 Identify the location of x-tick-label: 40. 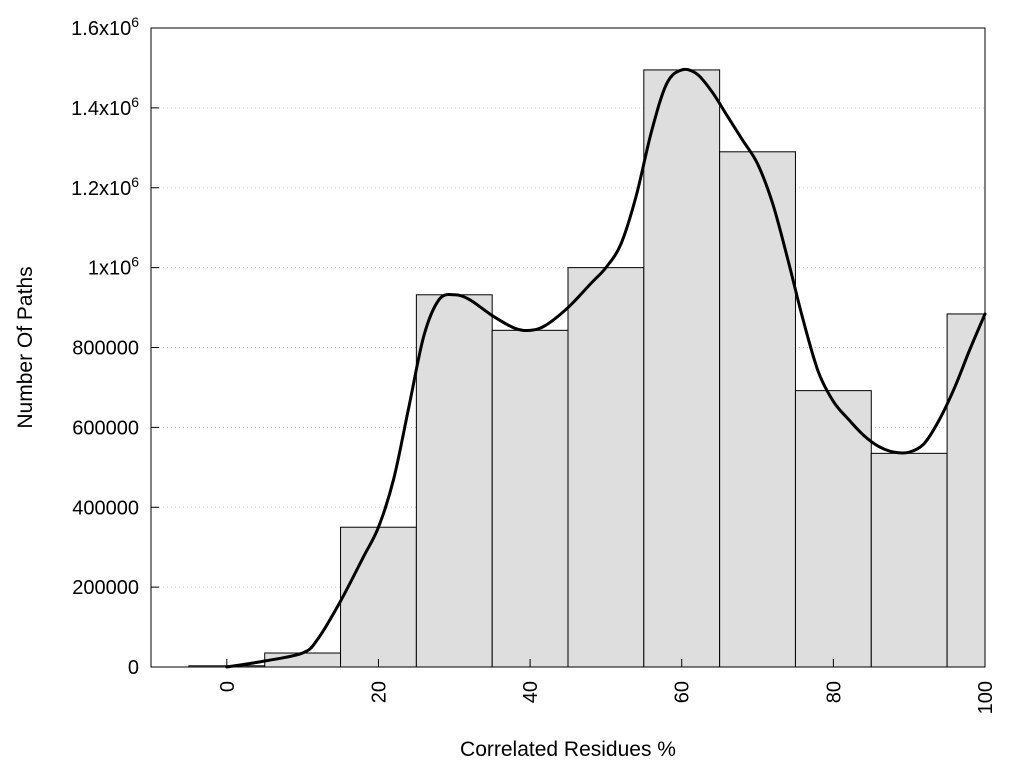
(531, 692).